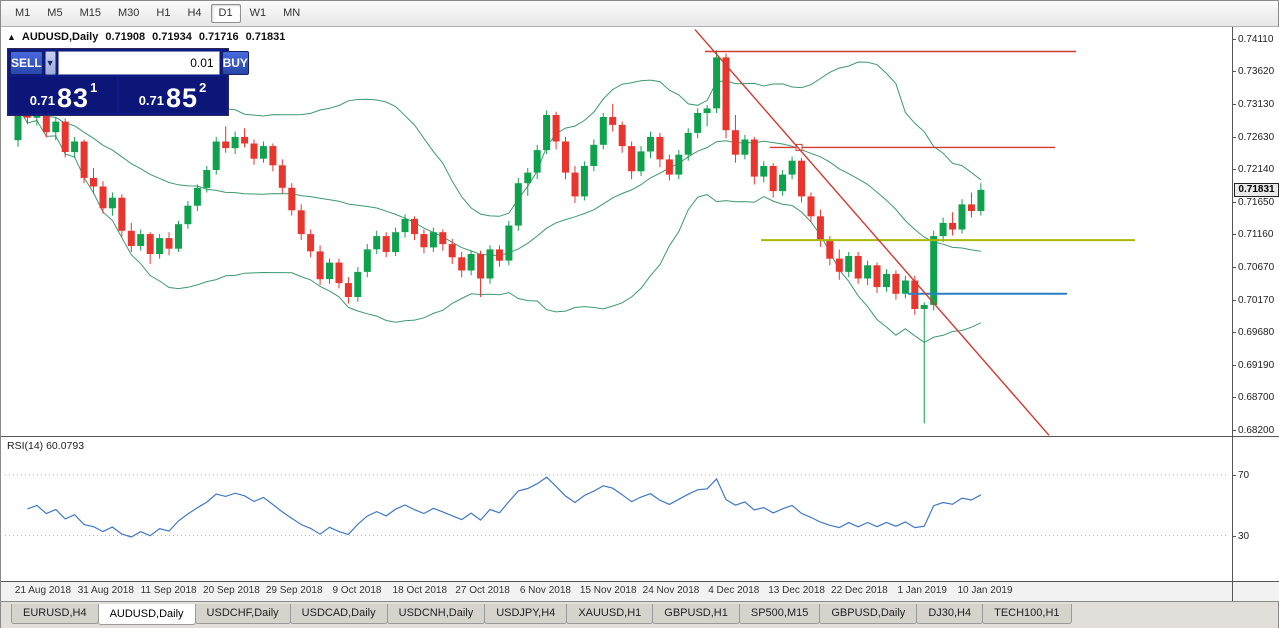 The height and width of the screenshot is (628, 1279). What do you see at coordinates (985, 590) in the screenshot?
I see `time-axis-label: 10 Jan 2019` at bounding box center [985, 590].